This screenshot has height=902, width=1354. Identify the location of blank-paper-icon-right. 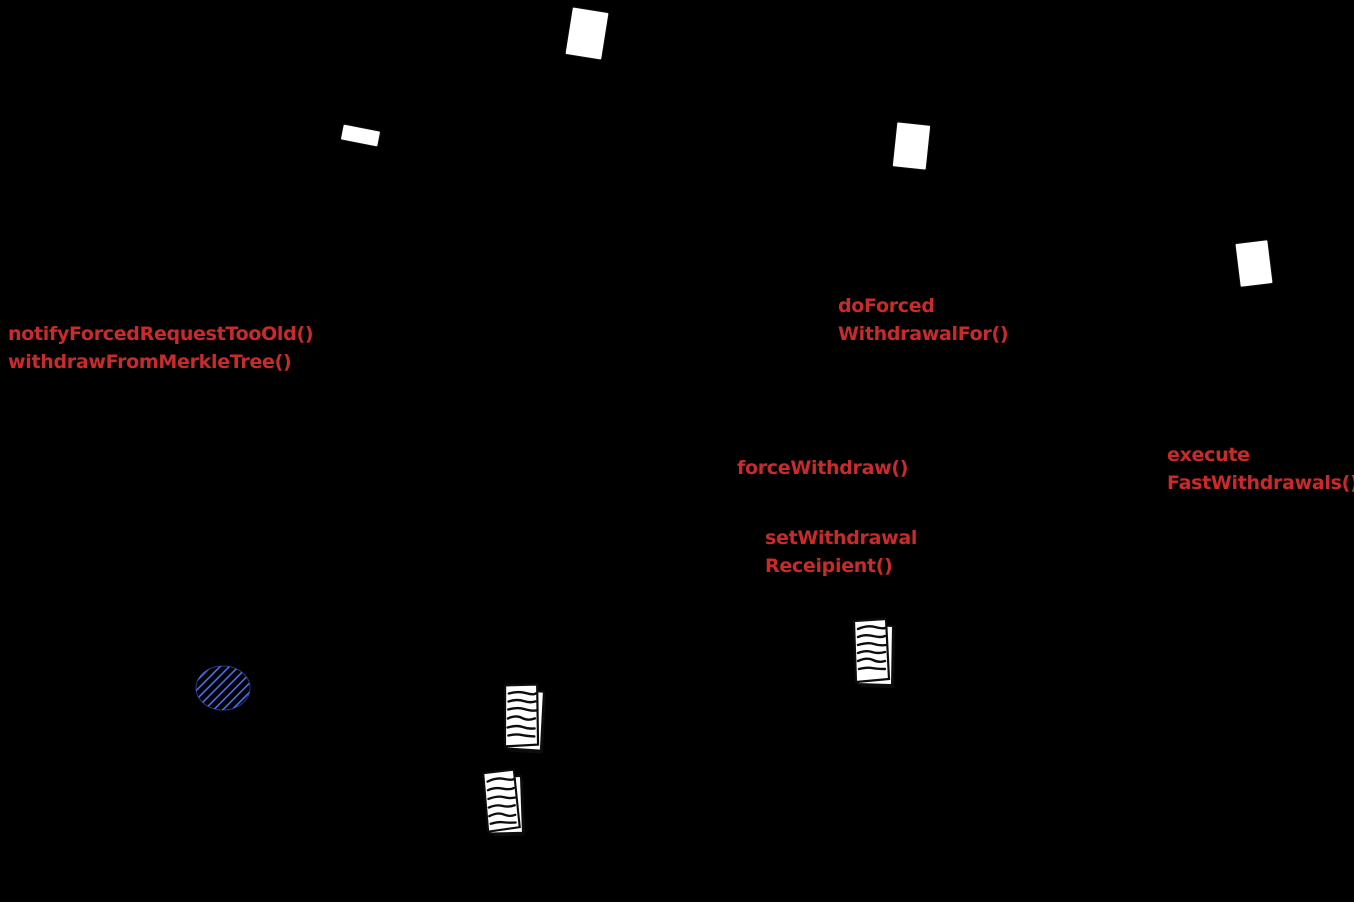
(911, 146).